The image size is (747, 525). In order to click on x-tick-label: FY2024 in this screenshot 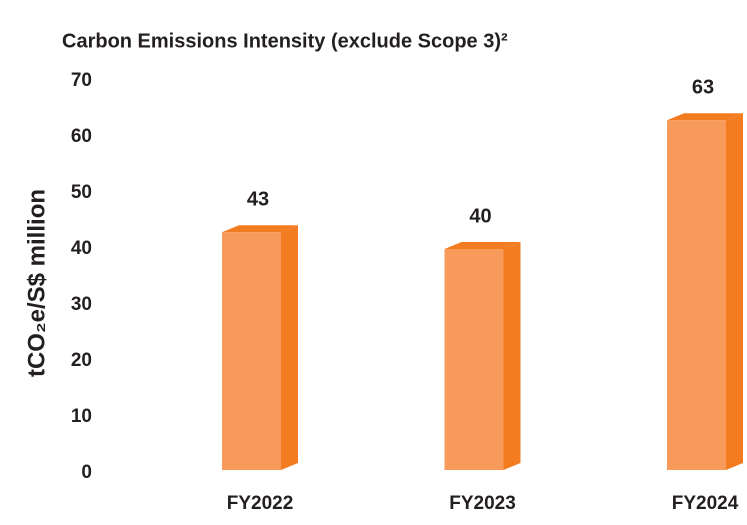, I will do `click(705, 503)`.